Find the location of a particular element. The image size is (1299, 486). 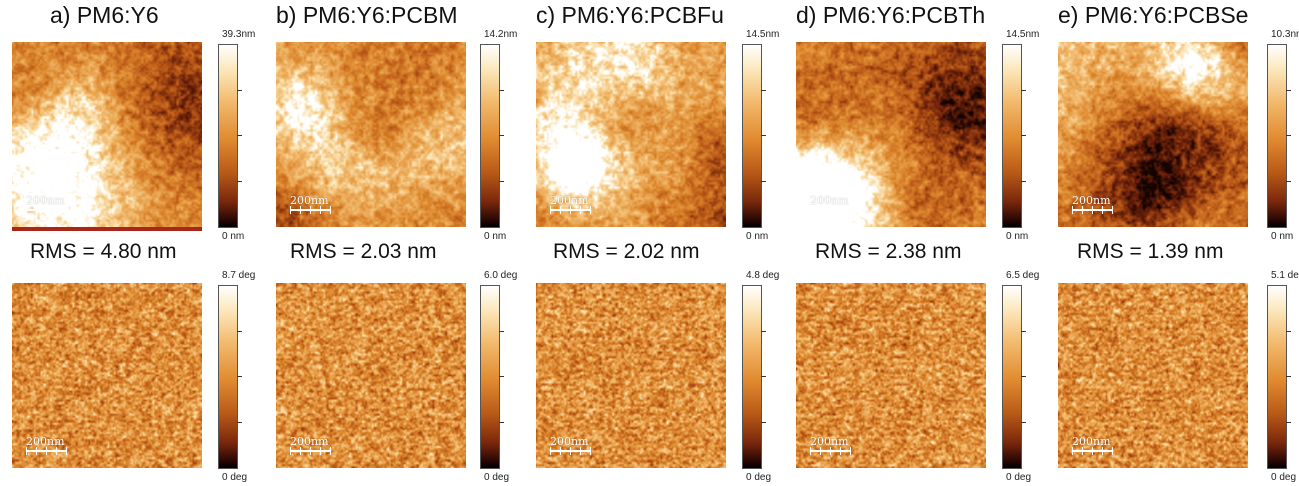

rms-value: RMS = 1.39 nm is located at coordinates (1150, 251).